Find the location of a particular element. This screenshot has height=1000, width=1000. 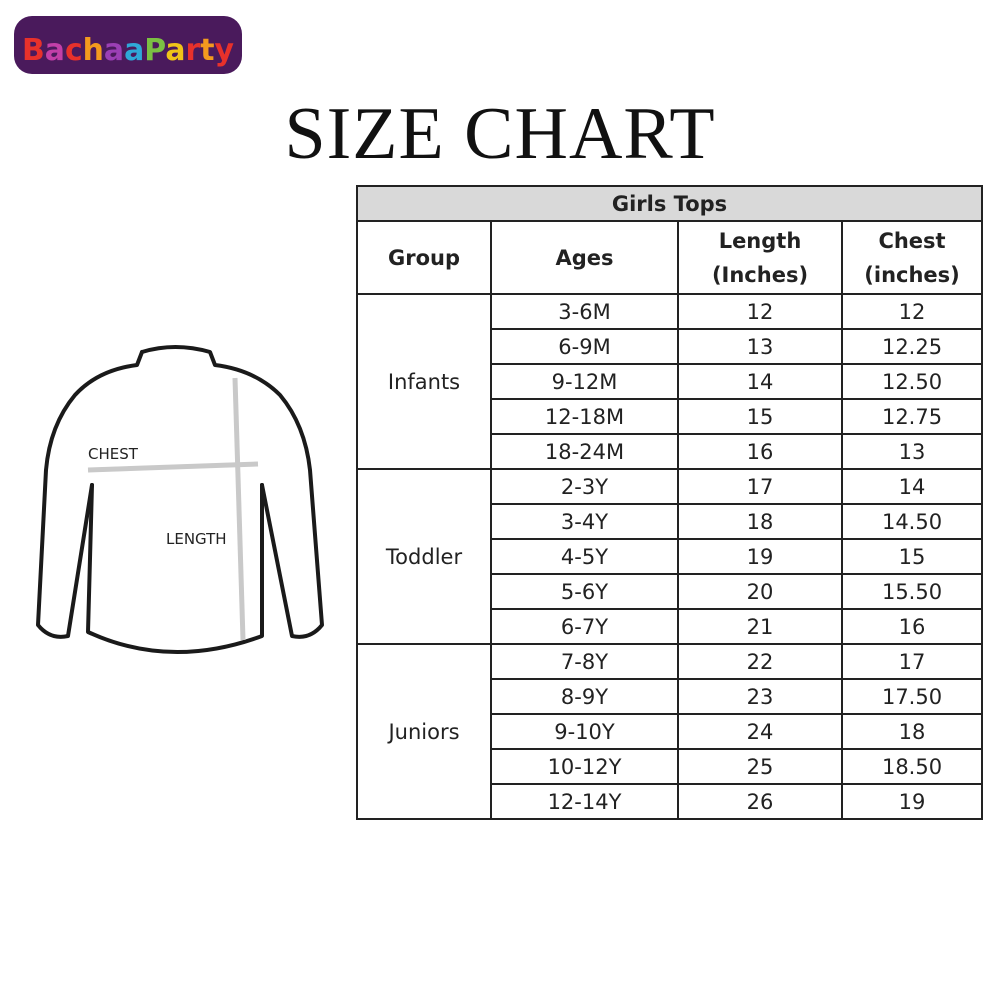

group-cell: Juniors is located at coordinates (424, 731).